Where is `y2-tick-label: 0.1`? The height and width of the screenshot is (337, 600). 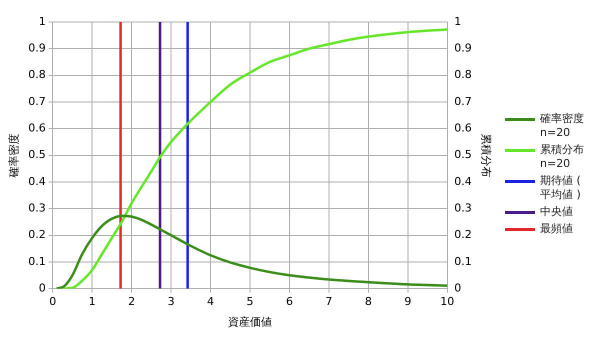 y2-tick-label: 0.1 is located at coordinates (463, 261).